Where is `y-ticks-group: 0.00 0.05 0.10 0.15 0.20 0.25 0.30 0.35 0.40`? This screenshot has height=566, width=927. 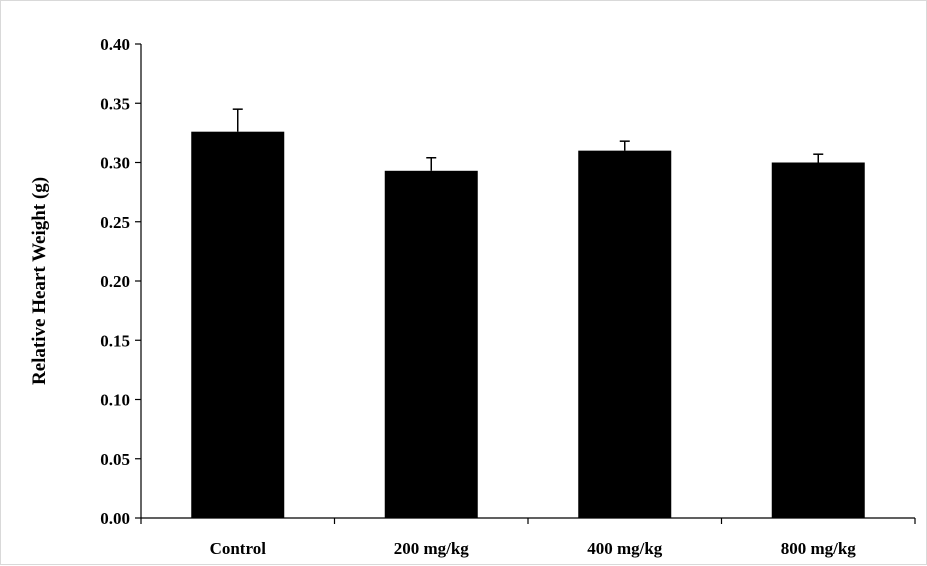
y-ticks-group: 0.00 0.05 0.10 0.15 0.20 0.25 0.30 0.35 0.40 is located at coordinates (120, 281).